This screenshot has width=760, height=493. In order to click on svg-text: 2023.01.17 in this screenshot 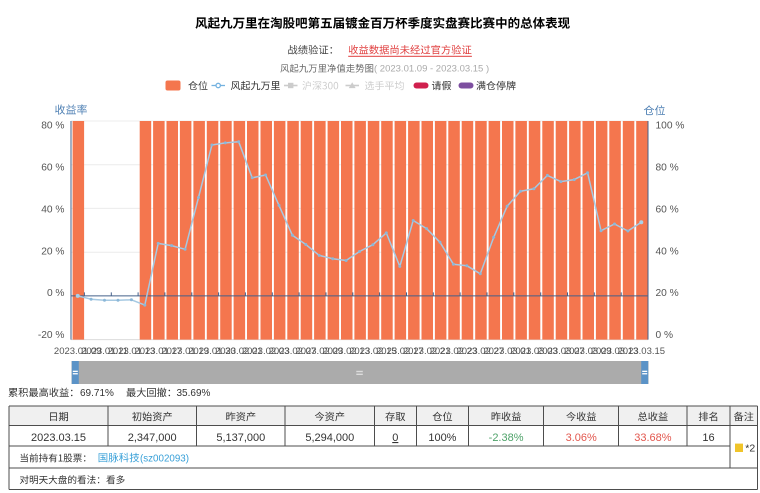, I will do `click(158, 351)`.